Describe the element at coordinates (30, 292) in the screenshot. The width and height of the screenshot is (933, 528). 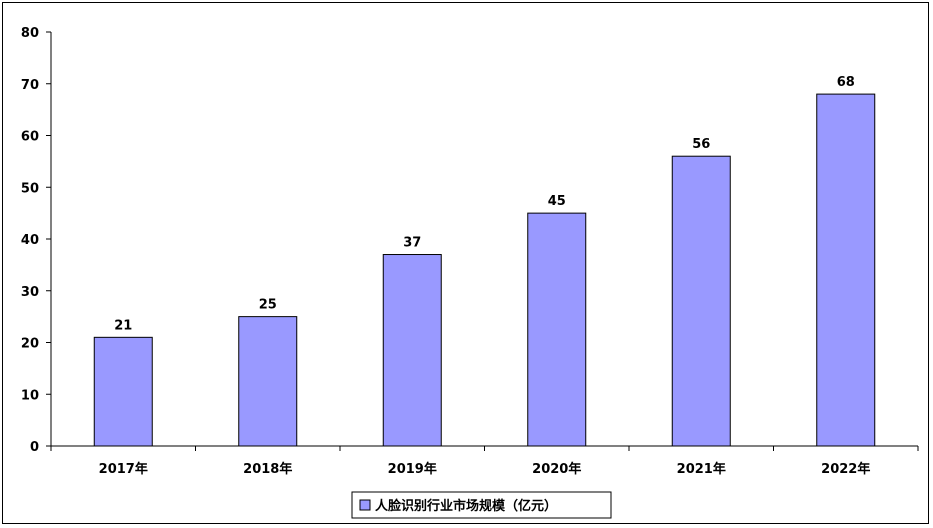
I see `y-tick-label: 30` at that location.